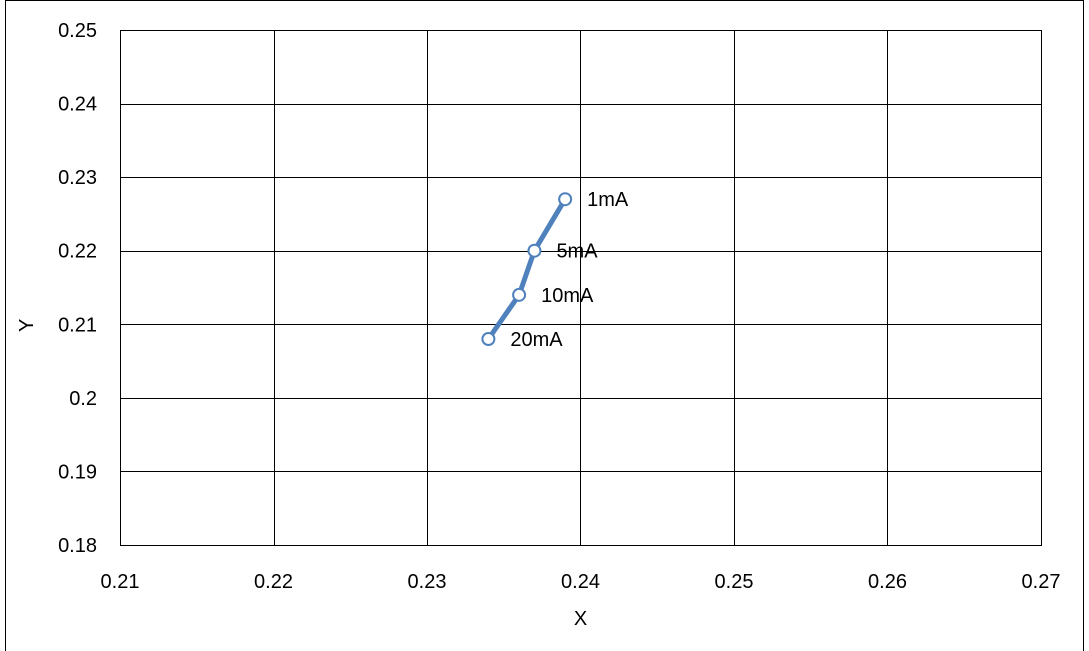 This screenshot has height=651, width=1089. I want to click on x-tick-label: 0.25, so click(734, 582).